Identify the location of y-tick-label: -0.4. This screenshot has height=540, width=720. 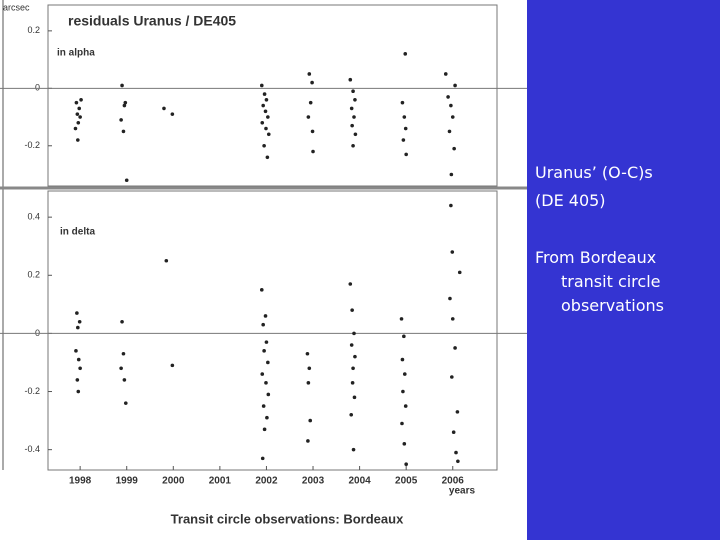
(32, 449).